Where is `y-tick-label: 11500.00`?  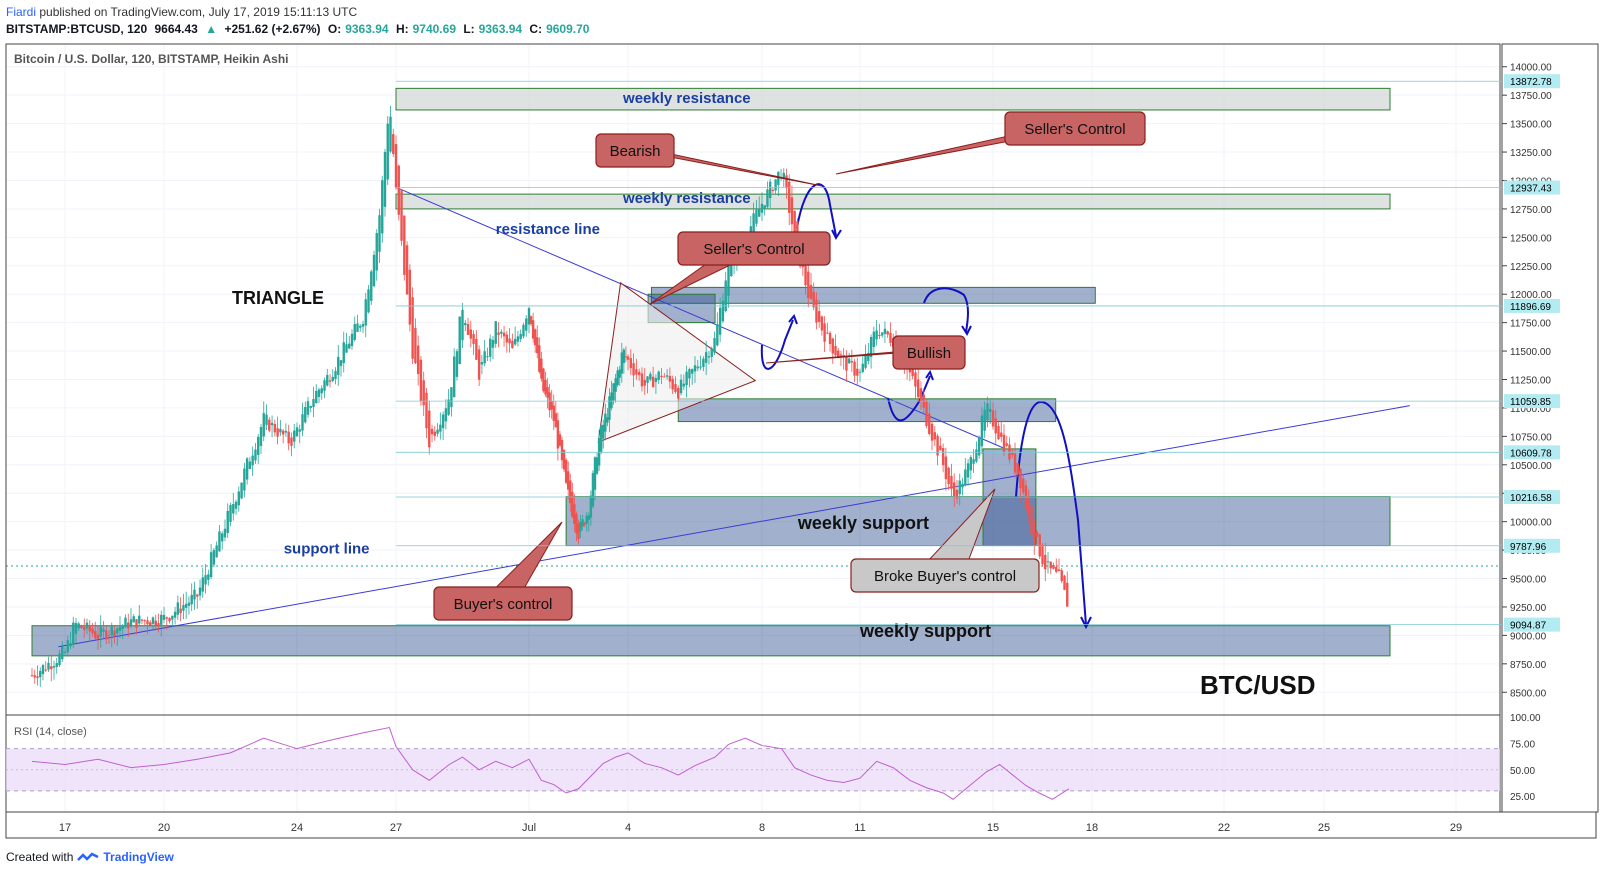
y-tick-label: 11500.00 is located at coordinates (1530, 352).